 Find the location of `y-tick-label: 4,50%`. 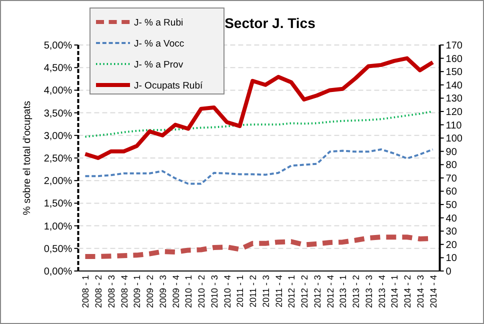

y-tick-label: 4,50% is located at coordinates (58, 68).